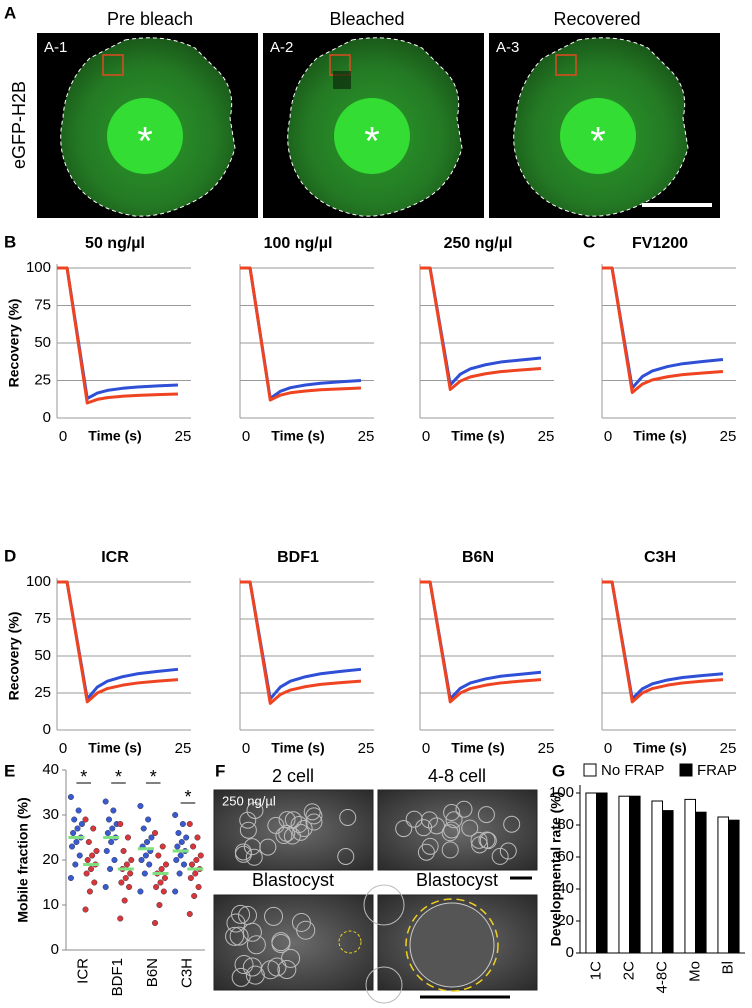 The image size is (752, 1008). What do you see at coordinates (661, 977) in the screenshot?
I see `x-tick-label: 4-8C` at bounding box center [661, 977].